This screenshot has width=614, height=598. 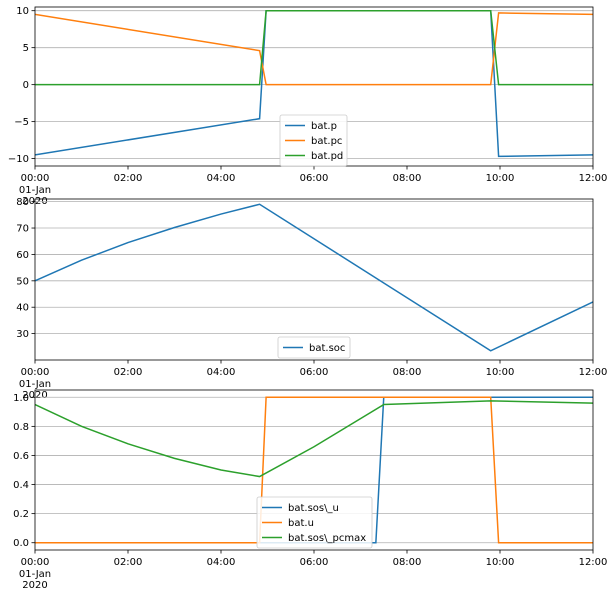 What do you see at coordinates (324, 126) in the screenshot?
I see `legend-label: bat.p` at bounding box center [324, 126].